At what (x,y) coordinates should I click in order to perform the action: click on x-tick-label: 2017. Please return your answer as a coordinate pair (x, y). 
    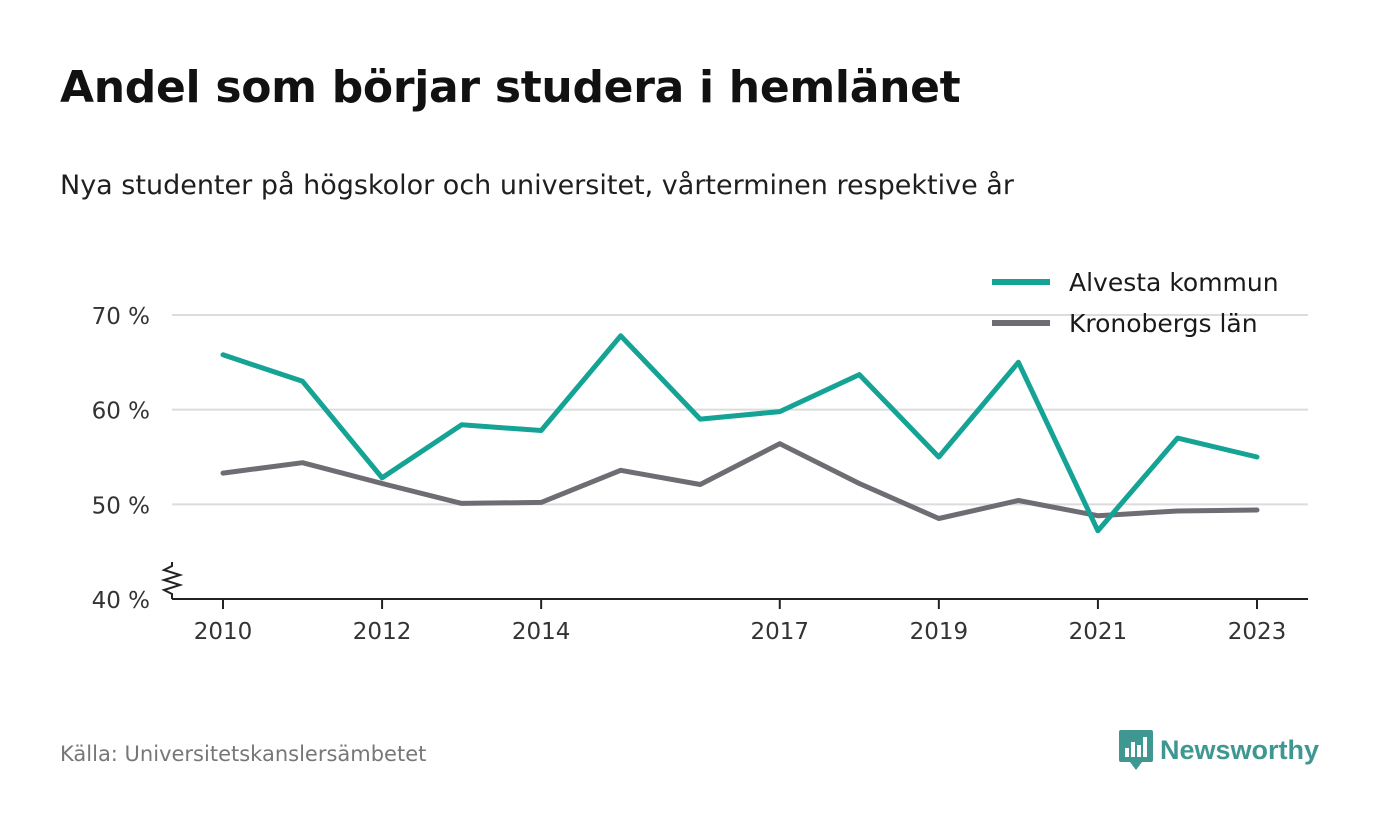
    Looking at the image, I should click on (779, 632).